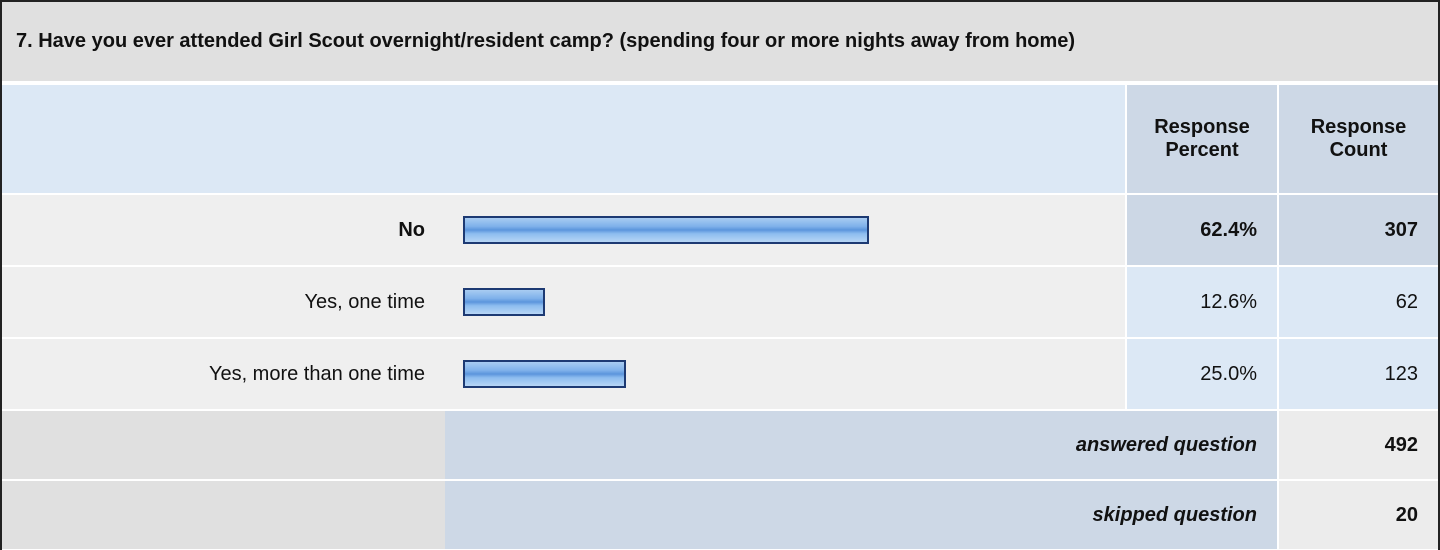 The height and width of the screenshot is (550, 1440). Describe the element at coordinates (1202, 230) in the screenshot. I see `response-percent: 62.4%` at that location.